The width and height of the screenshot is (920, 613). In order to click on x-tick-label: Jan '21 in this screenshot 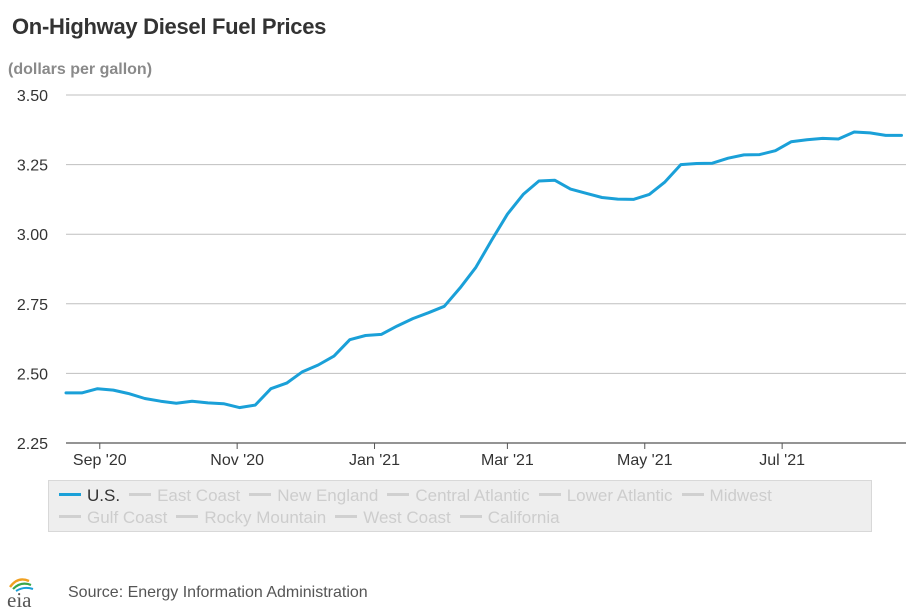, I will do `click(374, 460)`.